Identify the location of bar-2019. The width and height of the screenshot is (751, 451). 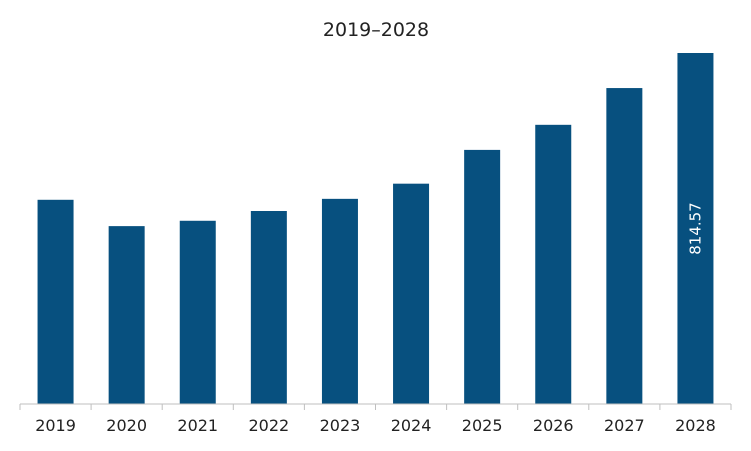
(55, 301).